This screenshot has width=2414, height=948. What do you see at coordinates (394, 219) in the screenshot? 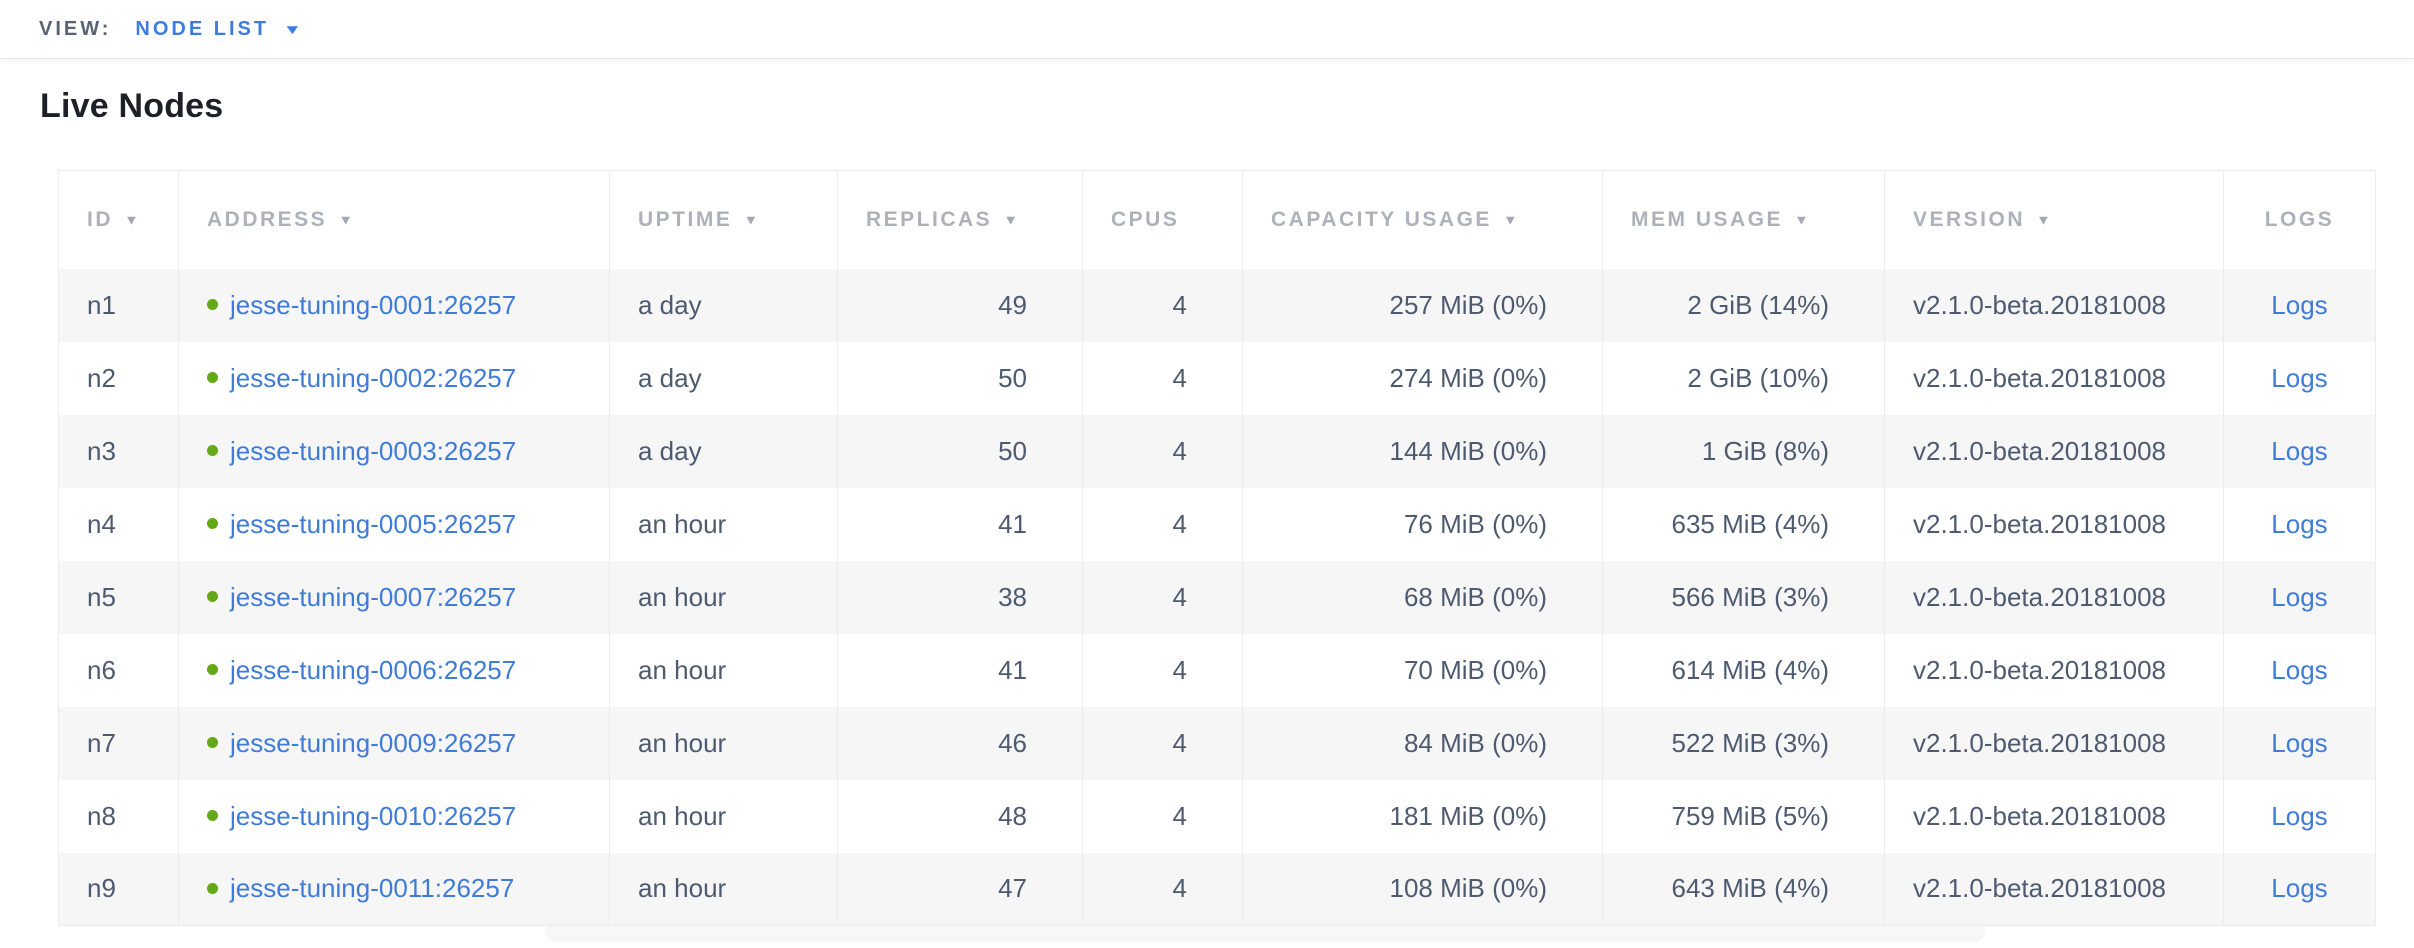
I see `column-header-address: ADDRESS ▼` at bounding box center [394, 219].